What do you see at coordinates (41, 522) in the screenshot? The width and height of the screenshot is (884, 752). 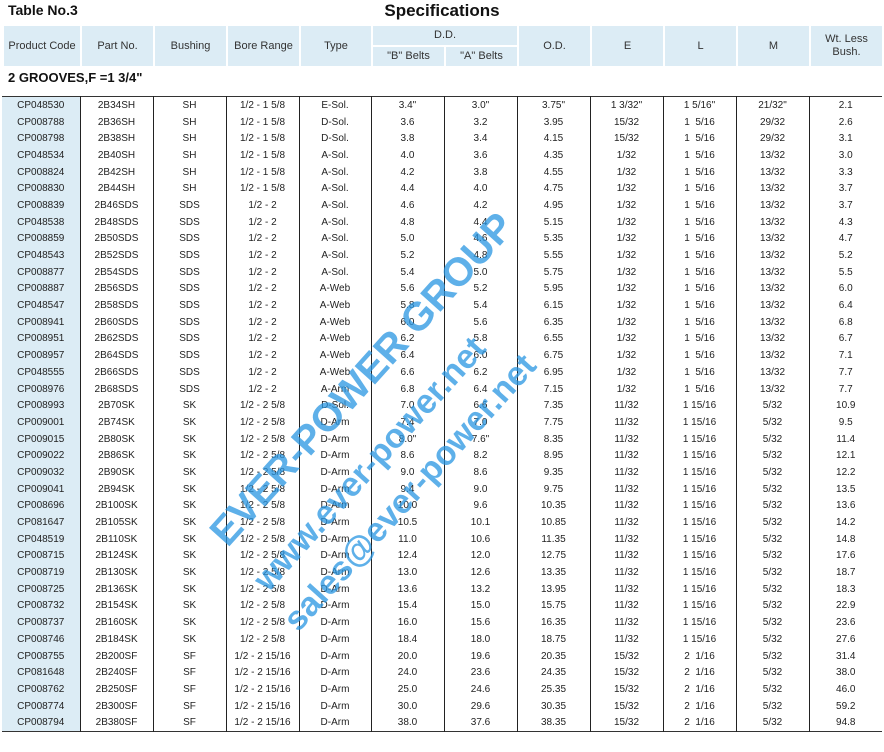 I see `cell-product-code: CP081647` at bounding box center [41, 522].